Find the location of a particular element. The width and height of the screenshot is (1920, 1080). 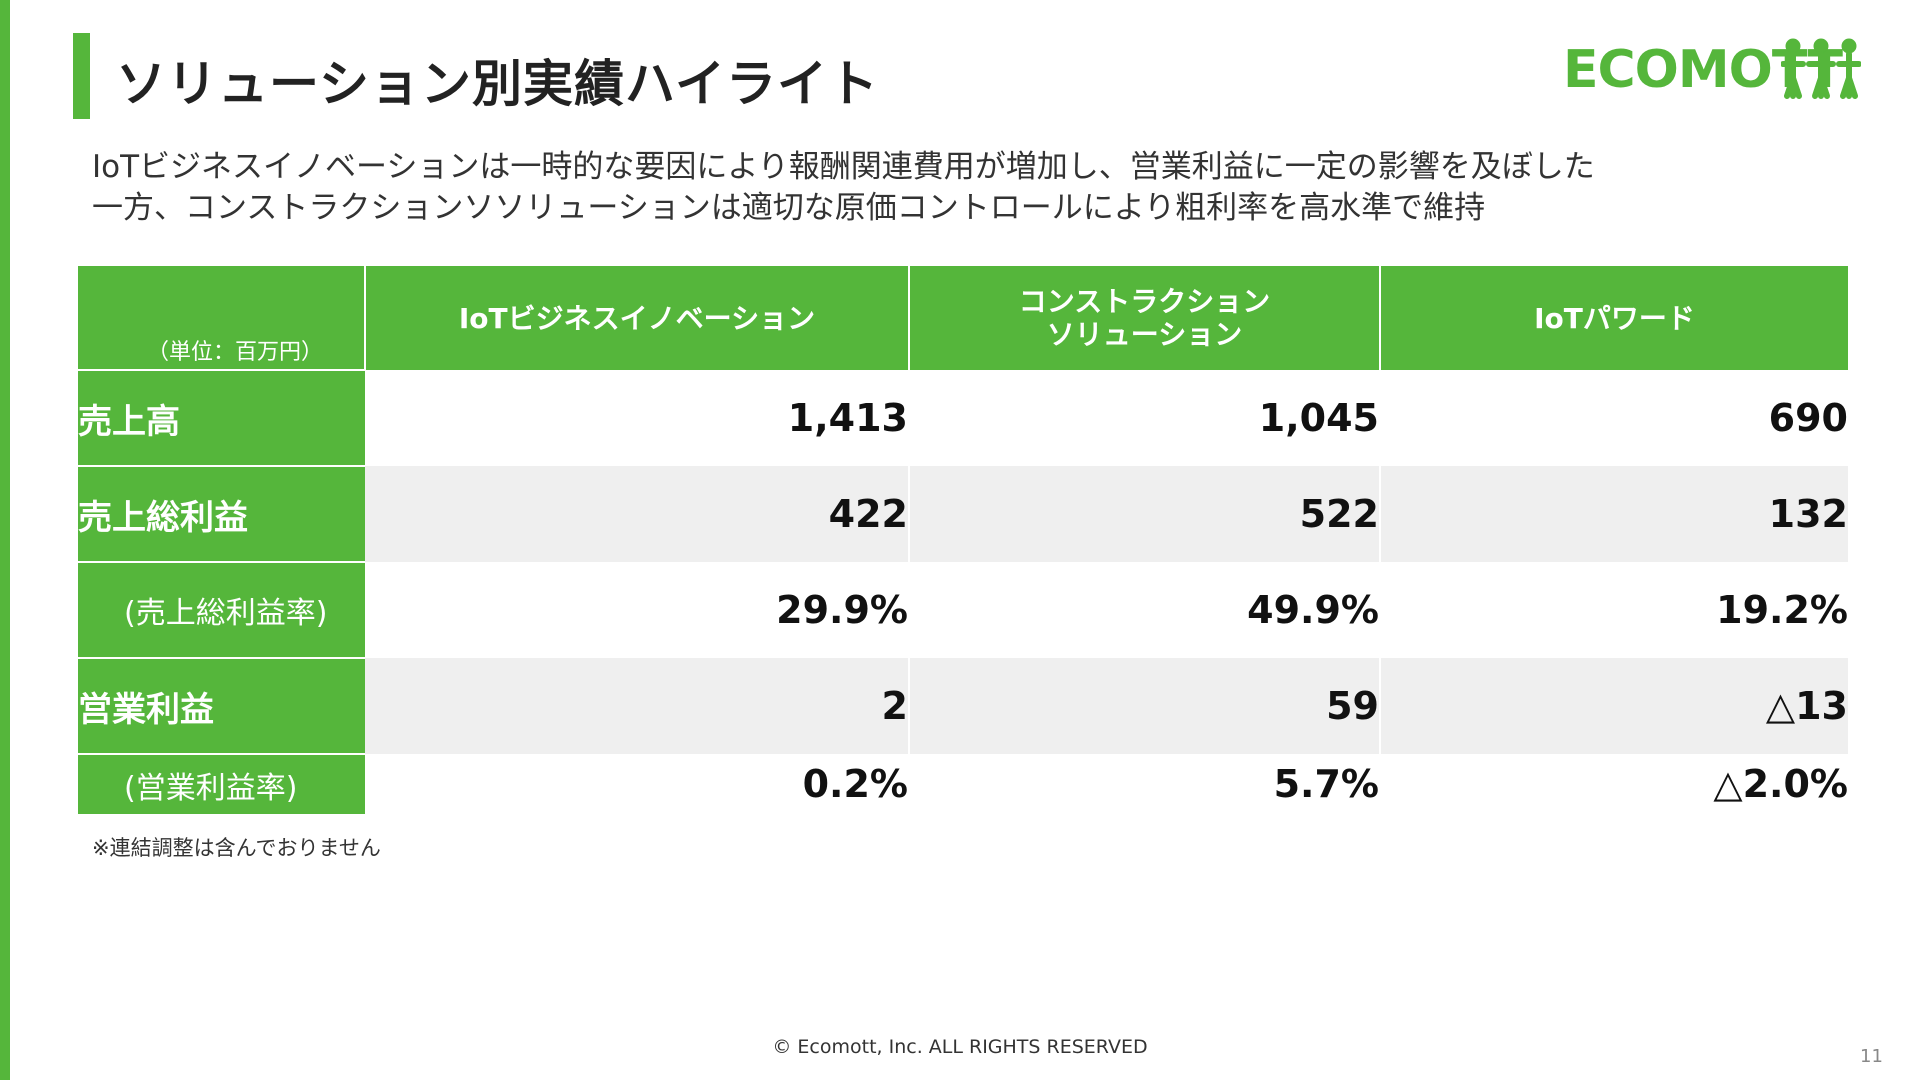

cell-gross-margin-iot-business: 29.9% is located at coordinates (637, 610).